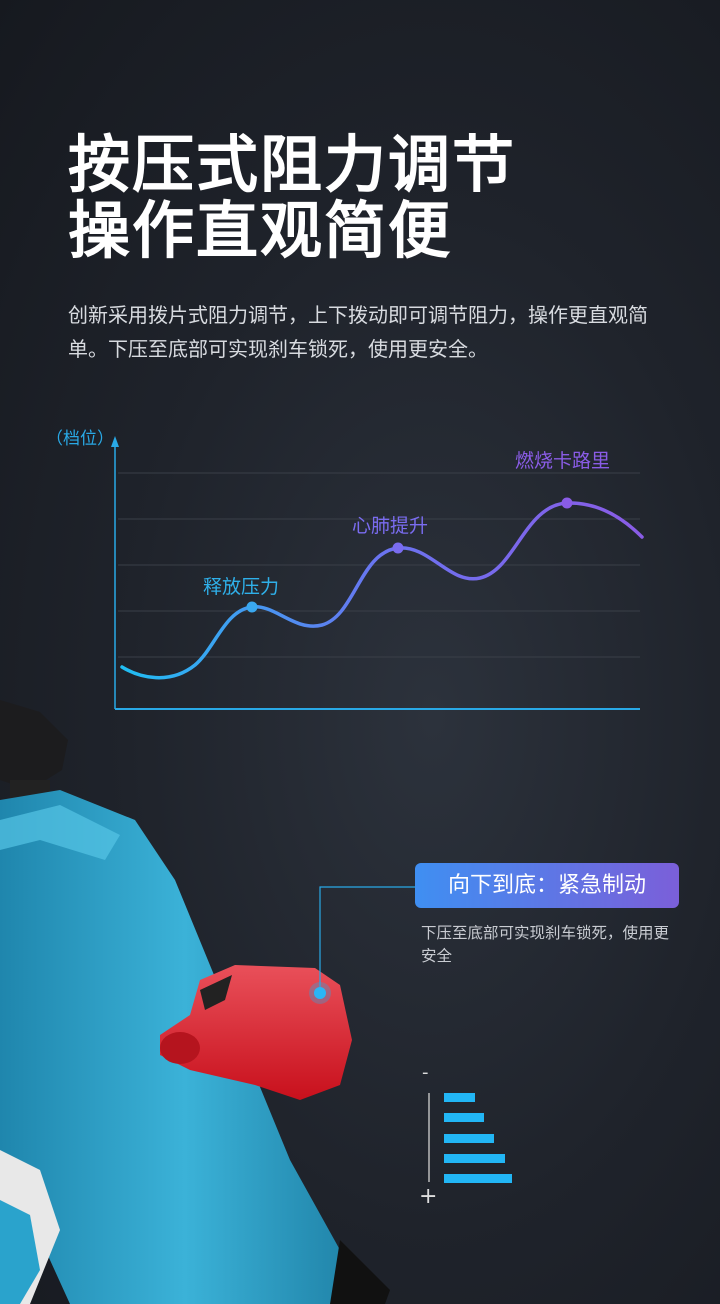 The width and height of the screenshot is (720, 1304). Describe the element at coordinates (320, 993) in the screenshot. I see `callout-anchor-dot` at that location.